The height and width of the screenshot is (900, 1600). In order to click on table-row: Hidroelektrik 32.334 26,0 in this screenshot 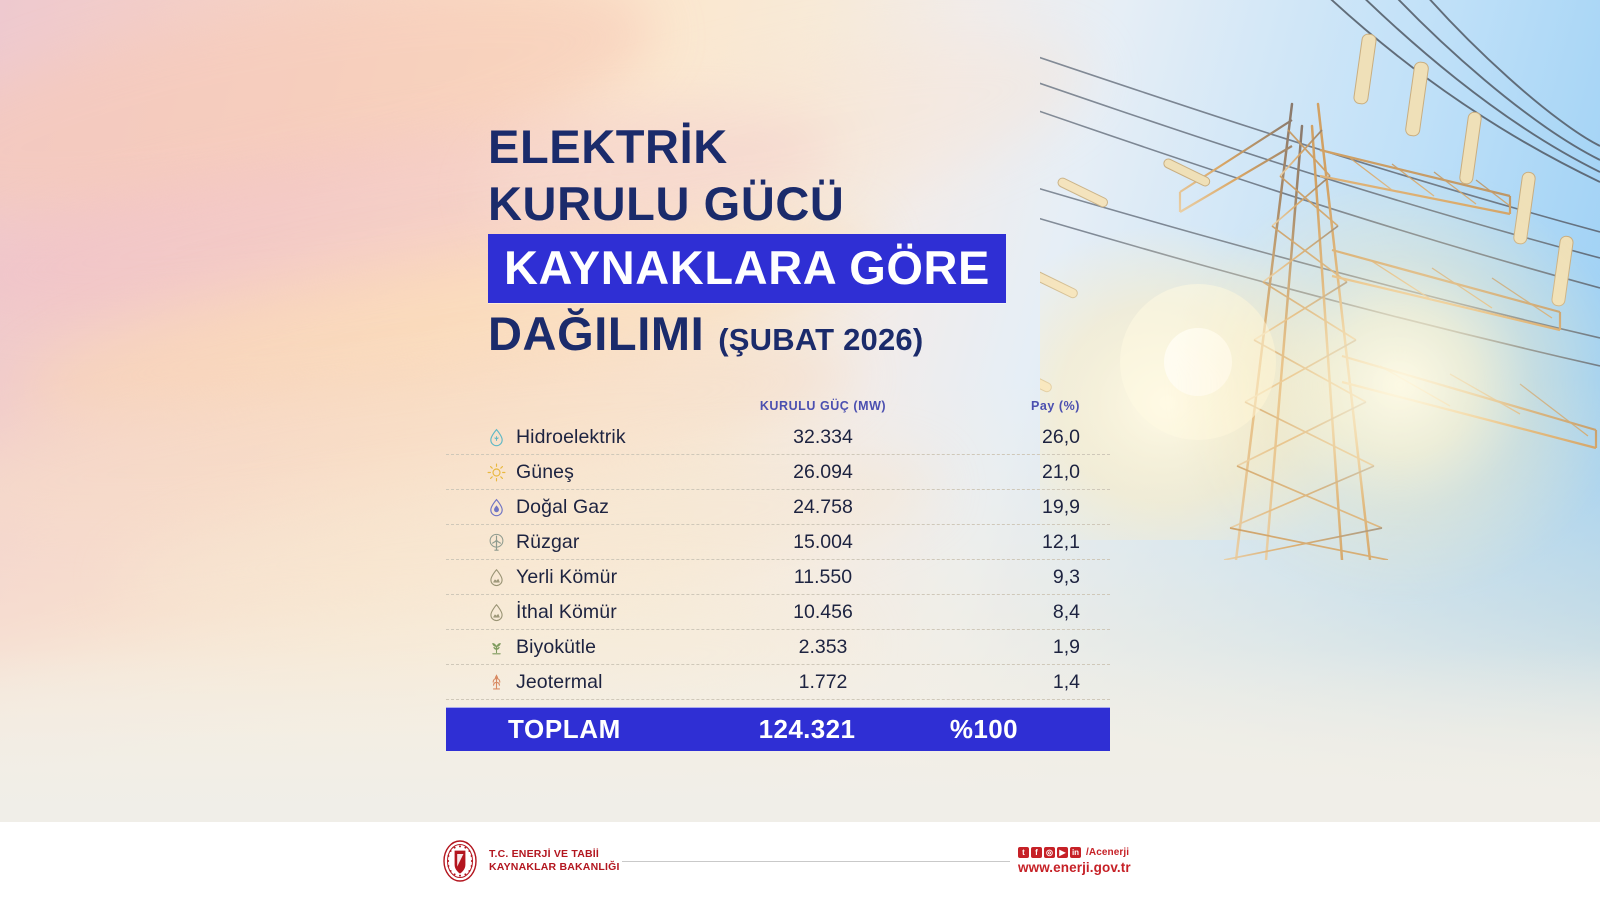, I will do `click(778, 437)`.